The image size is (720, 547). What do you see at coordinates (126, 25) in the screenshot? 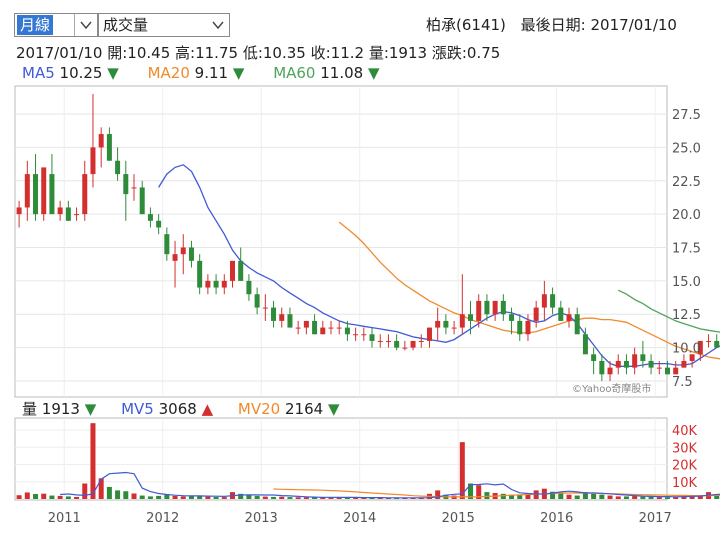
I see `indicator-select-value: 成交量` at bounding box center [126, 25].